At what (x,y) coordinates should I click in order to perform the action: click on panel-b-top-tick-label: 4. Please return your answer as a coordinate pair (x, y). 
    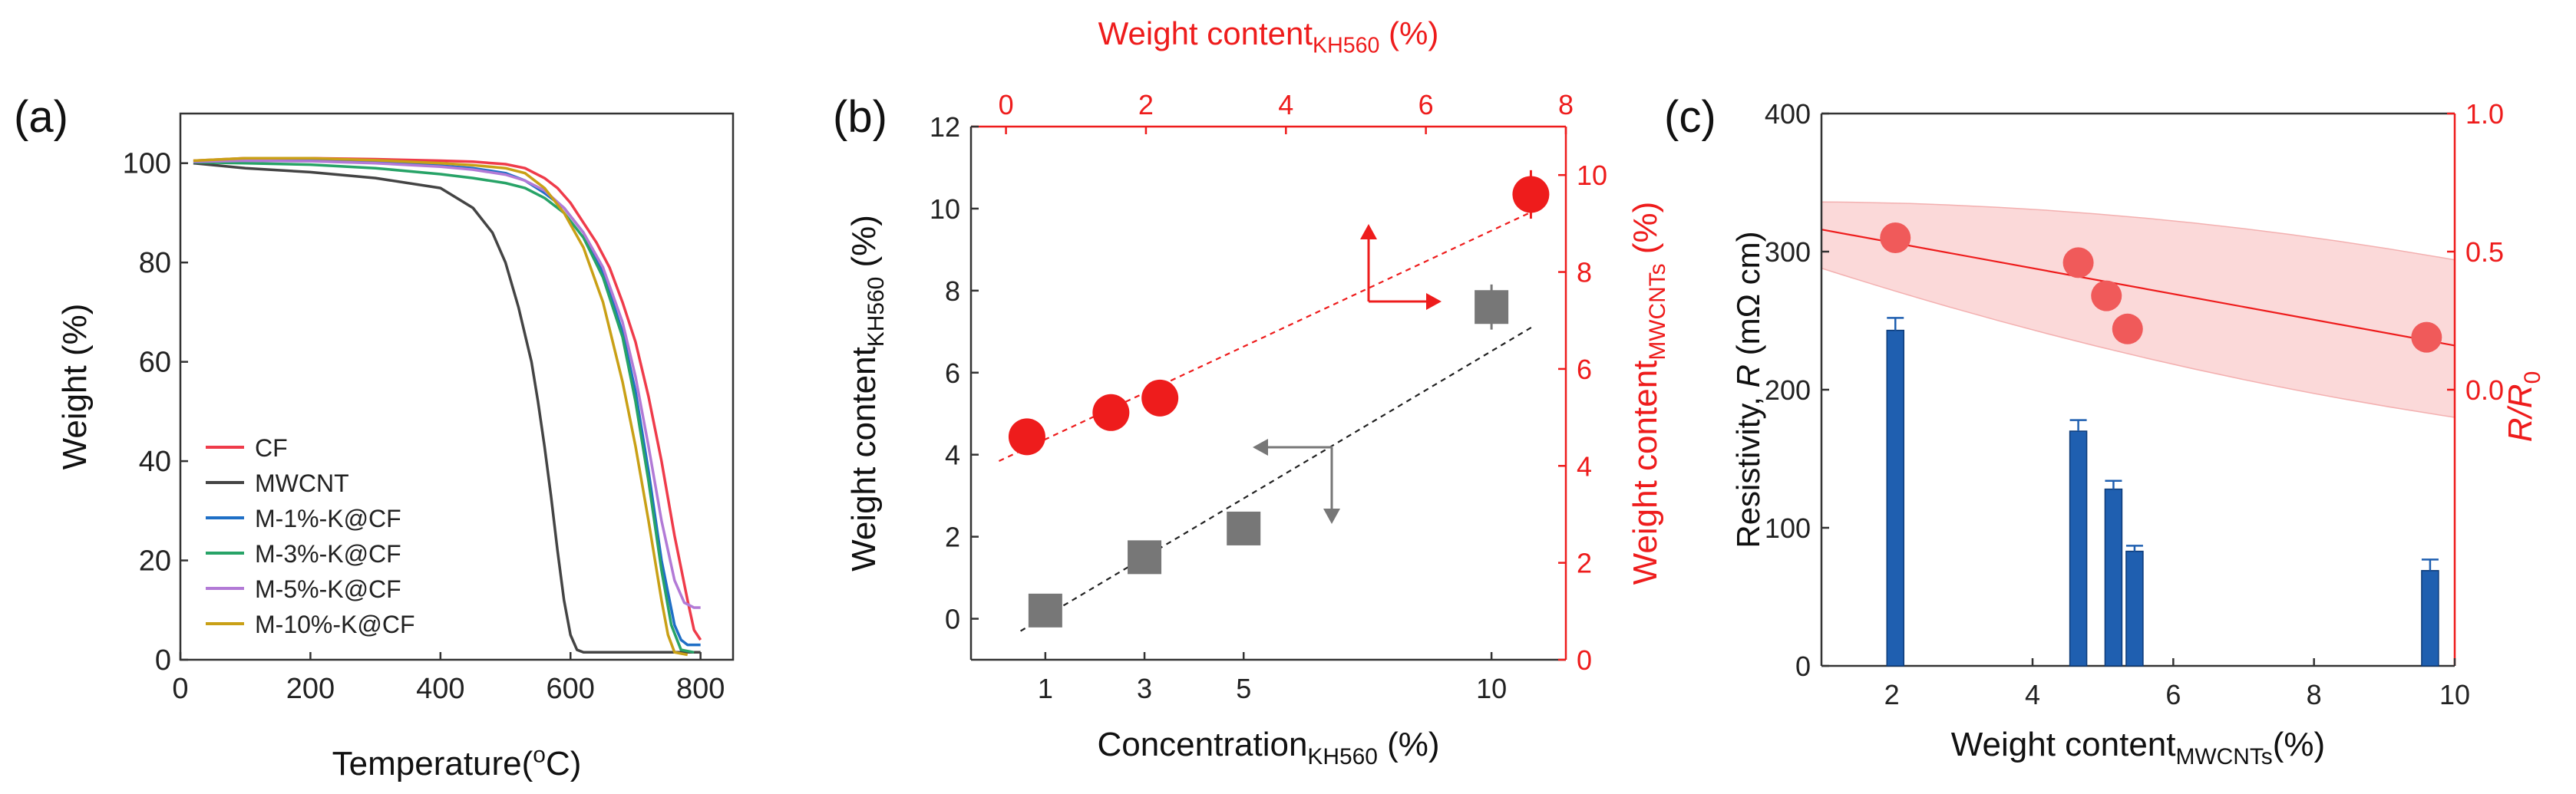
    Looking at the image, I should click on (1285, 104).